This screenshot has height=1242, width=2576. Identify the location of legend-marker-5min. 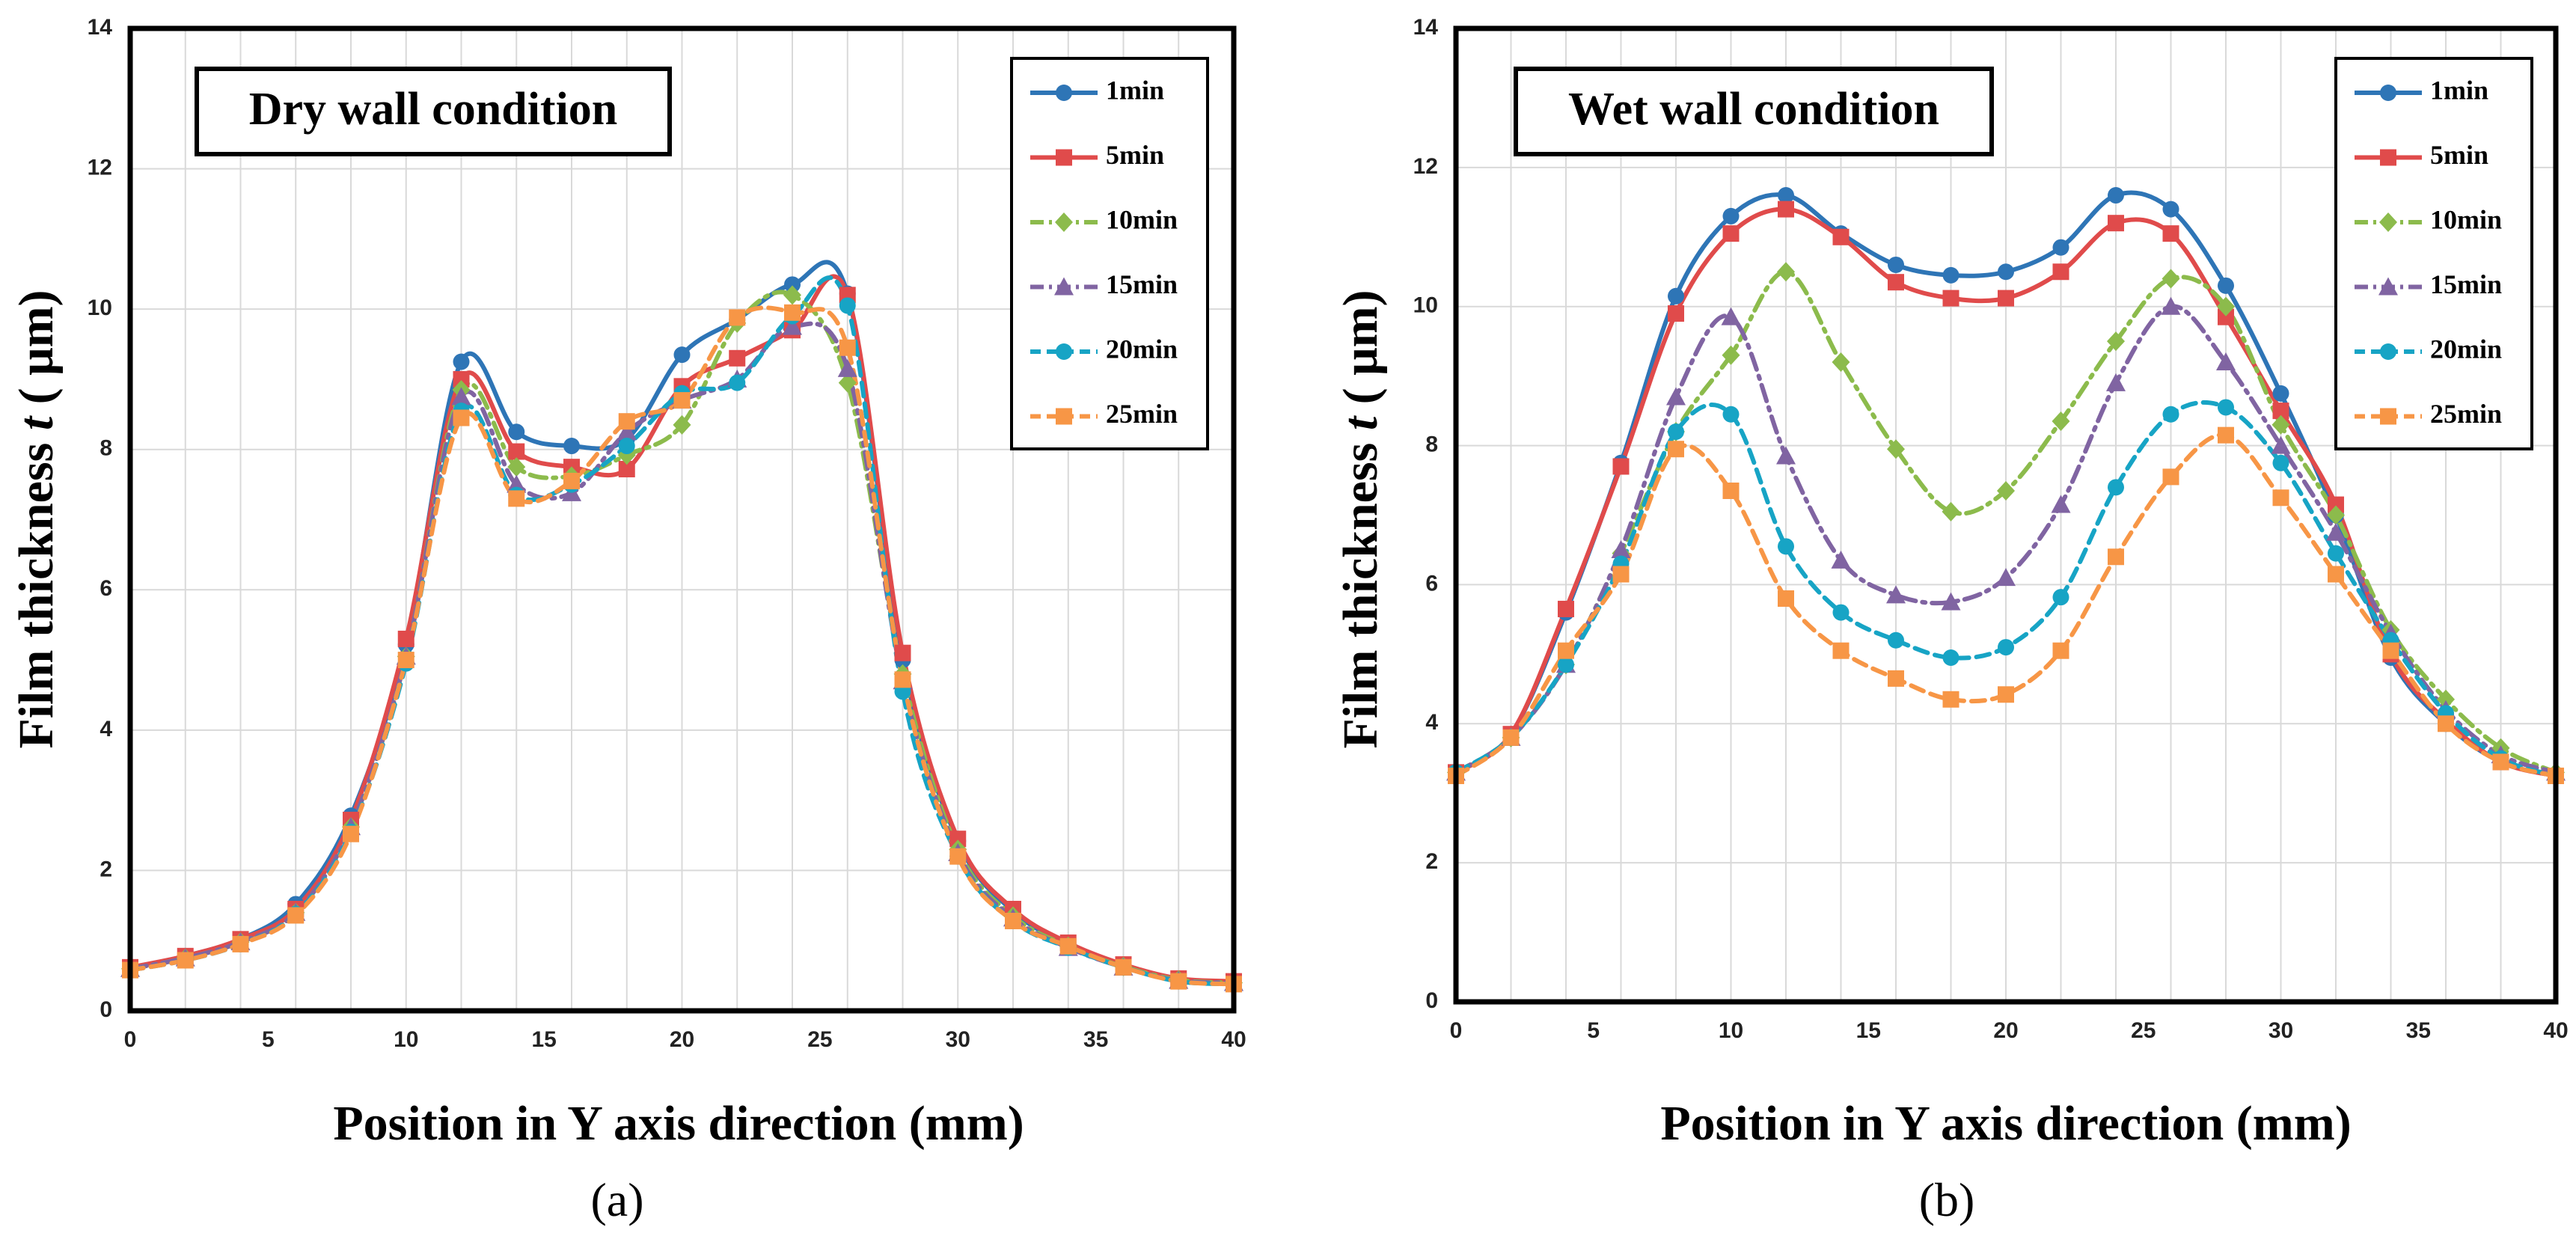
(2388, 157).